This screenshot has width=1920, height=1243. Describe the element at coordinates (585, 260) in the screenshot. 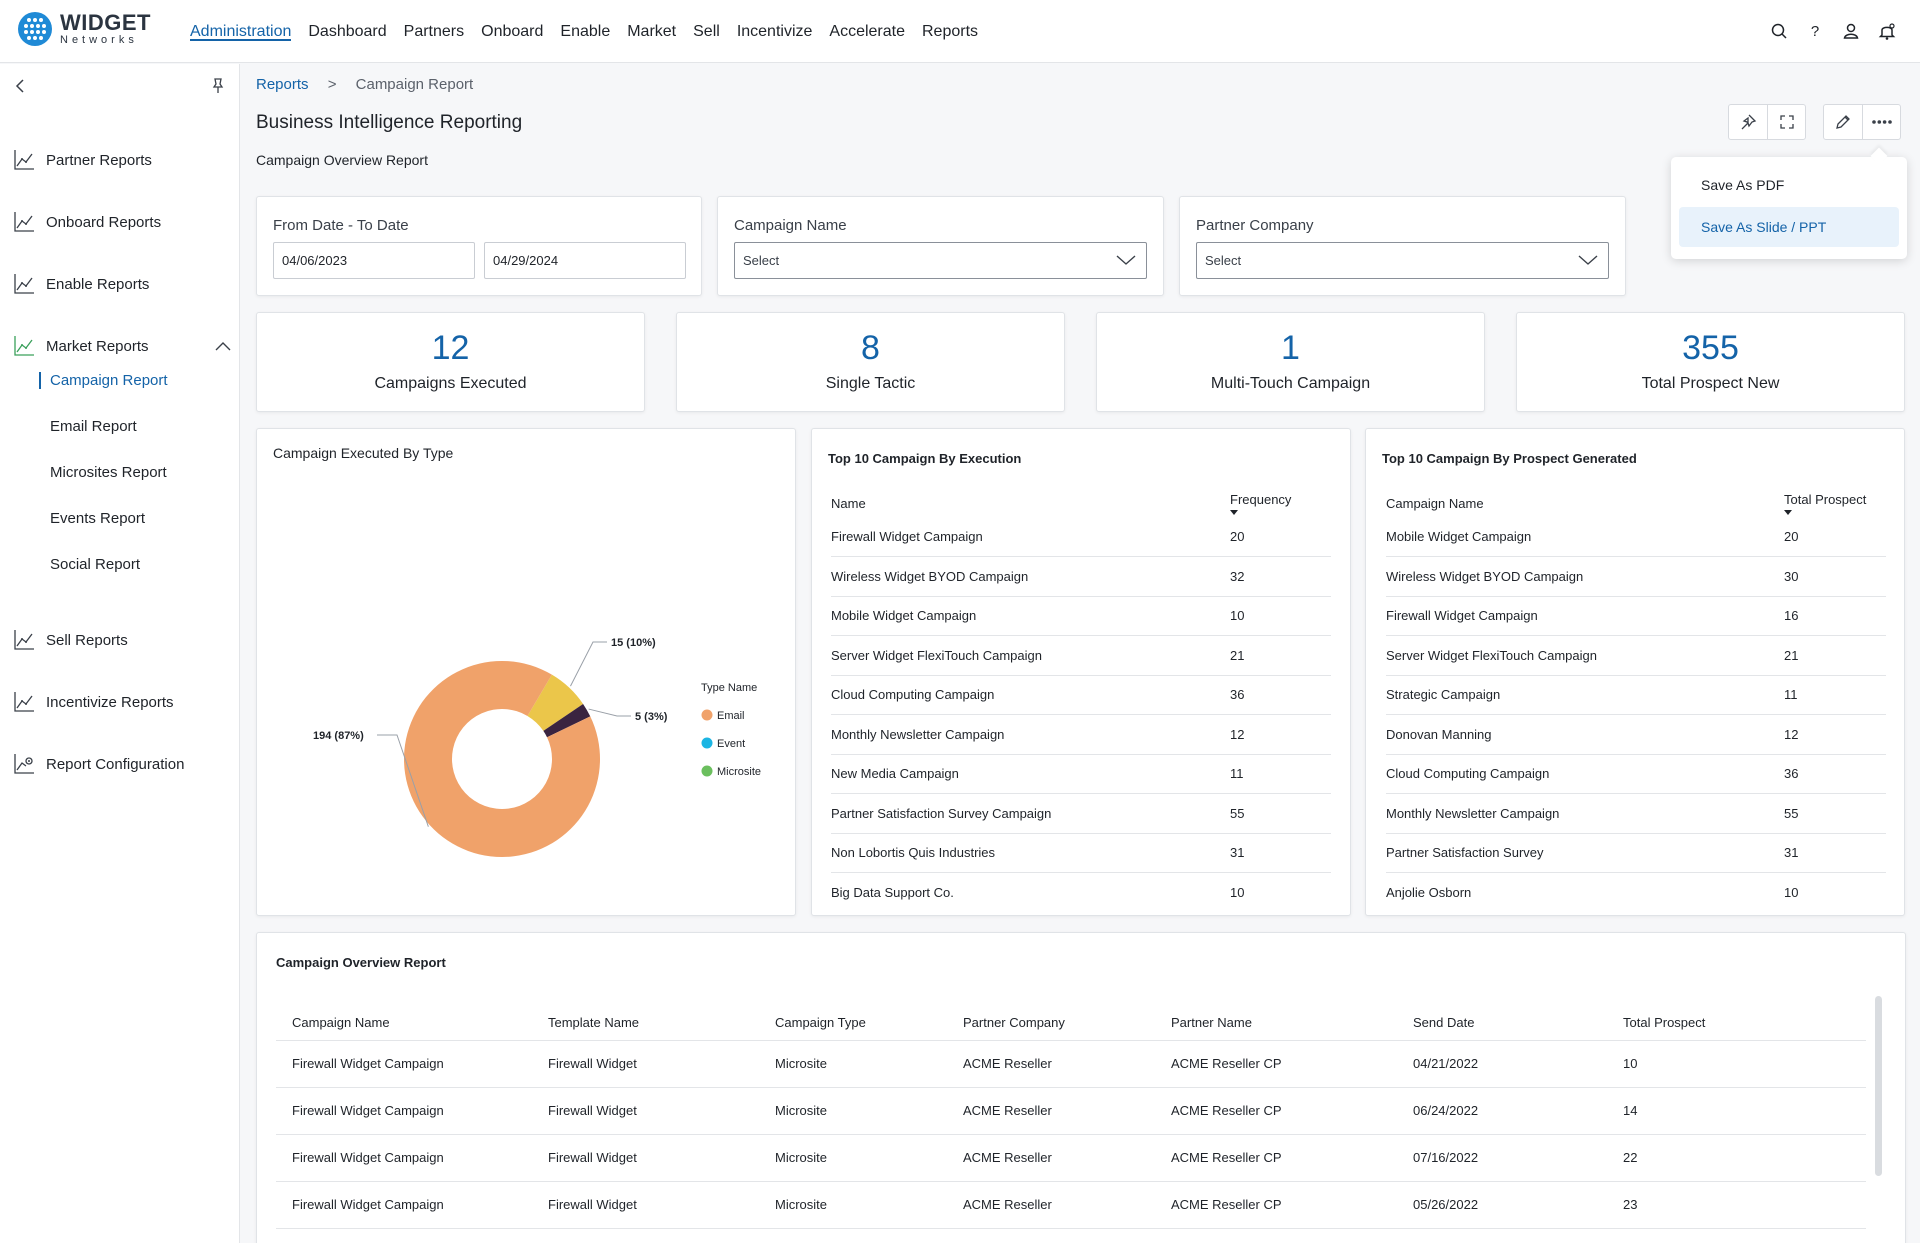

I see `to-date-input: 04/29/2024` at that location.